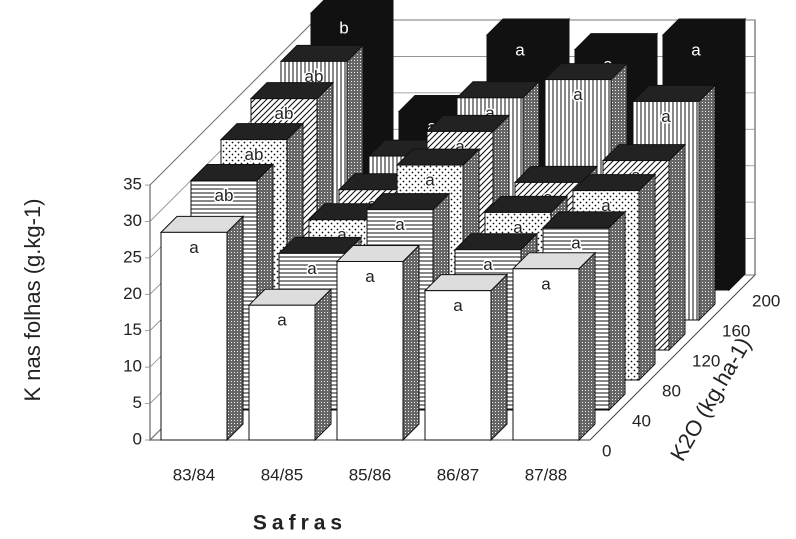 Image resolution: width=796 pixels, height=539 pixels. What do you see at coordinates (137, 438) in the screenshot?
I see `y-tick-label: 0` at bounding box center [137, 438].